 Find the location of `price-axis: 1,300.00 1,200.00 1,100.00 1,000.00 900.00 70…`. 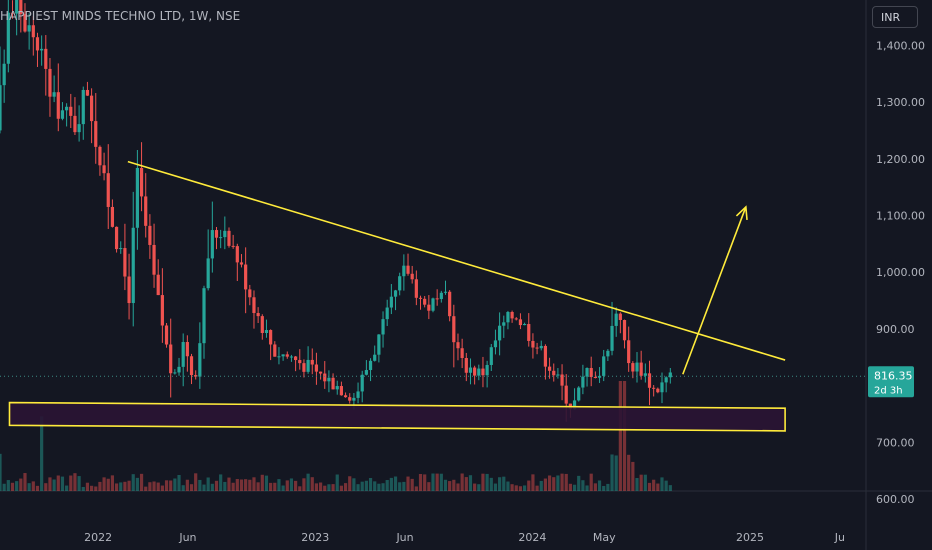

price-axis: 1,300.00 1,200.00 1,100.00 1,000.00 900.00 70… is located at coordinates (900, 272).